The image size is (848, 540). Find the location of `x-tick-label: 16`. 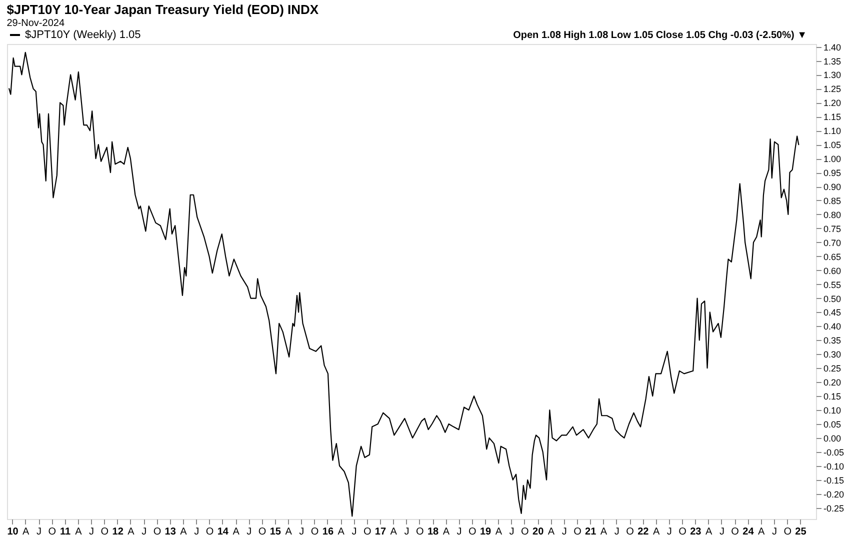

x-tick-label: 16 is located at coordinates (328, 532).